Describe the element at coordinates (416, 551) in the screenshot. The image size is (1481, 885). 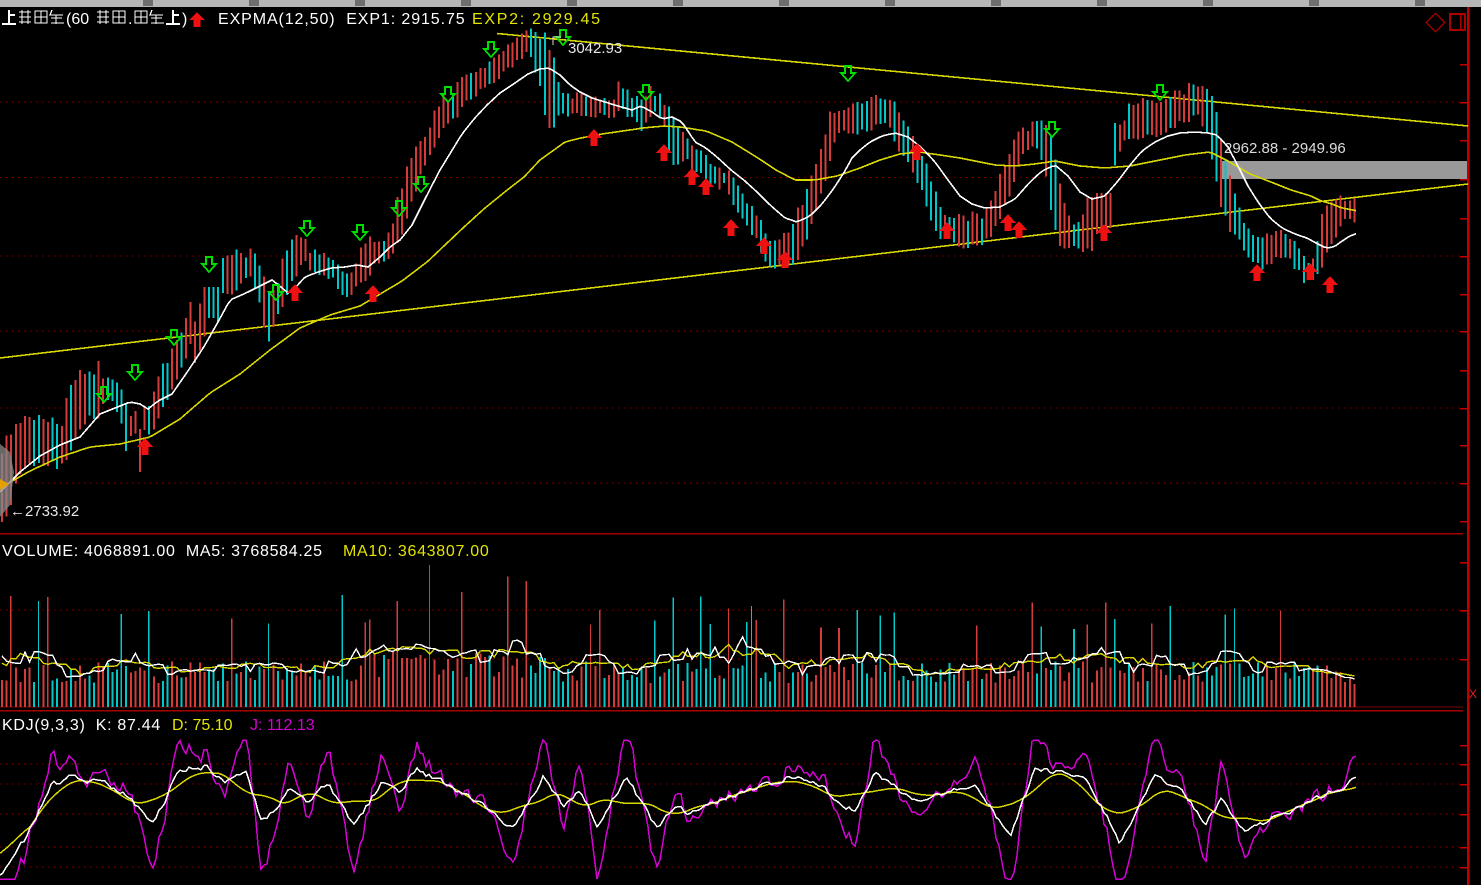
I see `svg-text: MA10: 3643807.00` at that location.